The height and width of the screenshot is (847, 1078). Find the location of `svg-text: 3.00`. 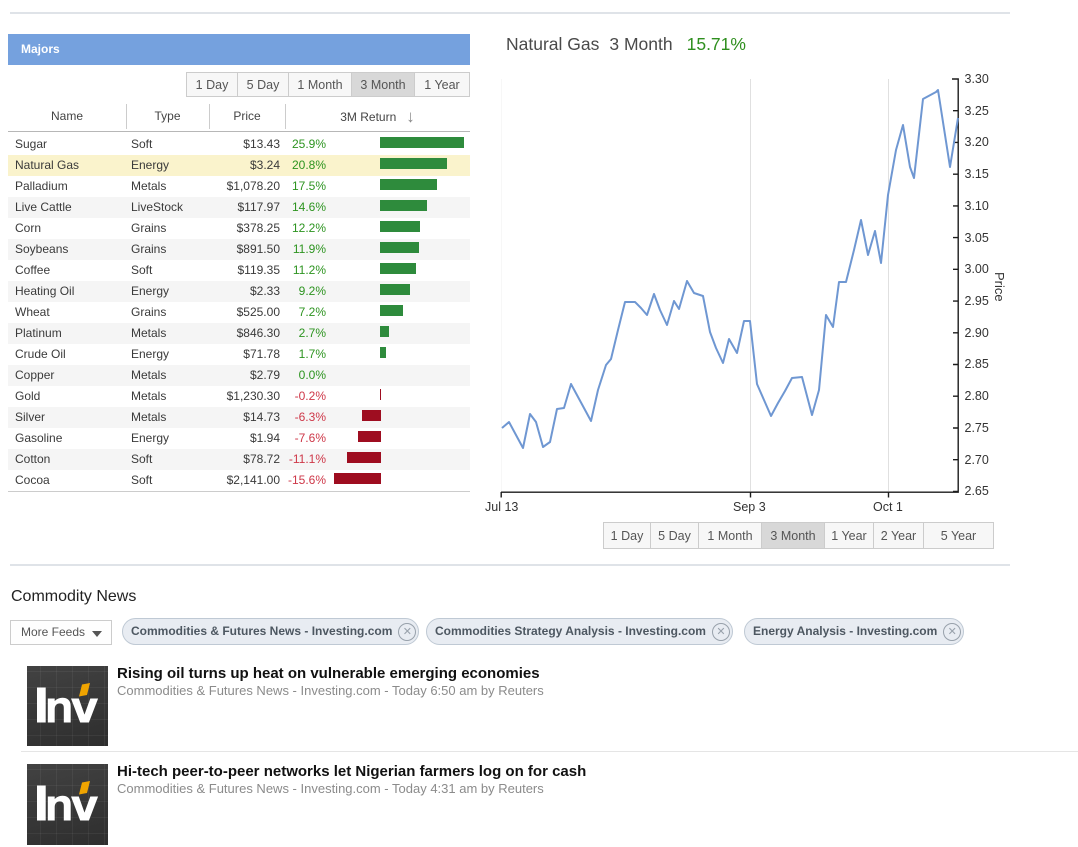

svg-text: 3.00 is located at coordinates (977, 269).